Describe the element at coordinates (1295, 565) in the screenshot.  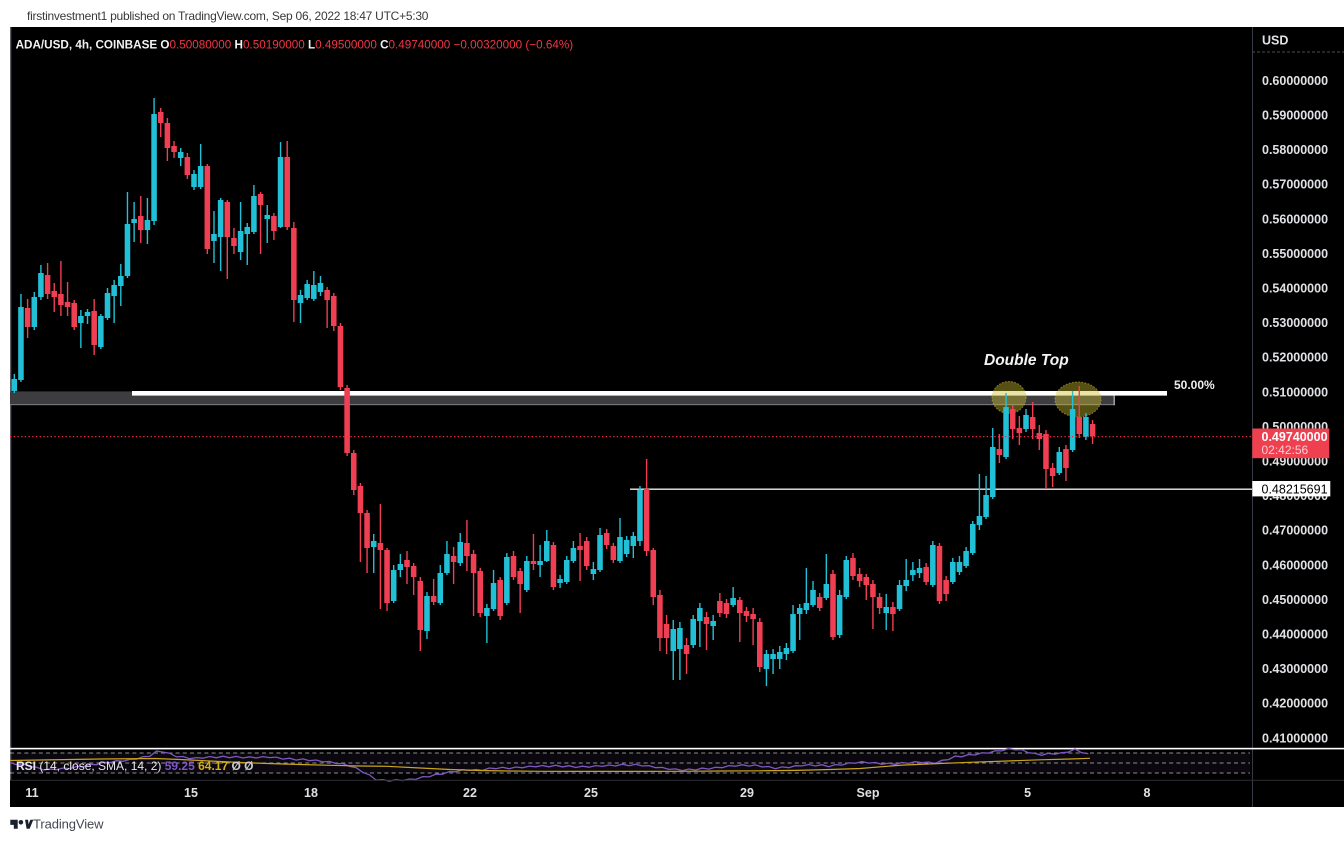
I see `svg-text: 0.46000000` at that location.